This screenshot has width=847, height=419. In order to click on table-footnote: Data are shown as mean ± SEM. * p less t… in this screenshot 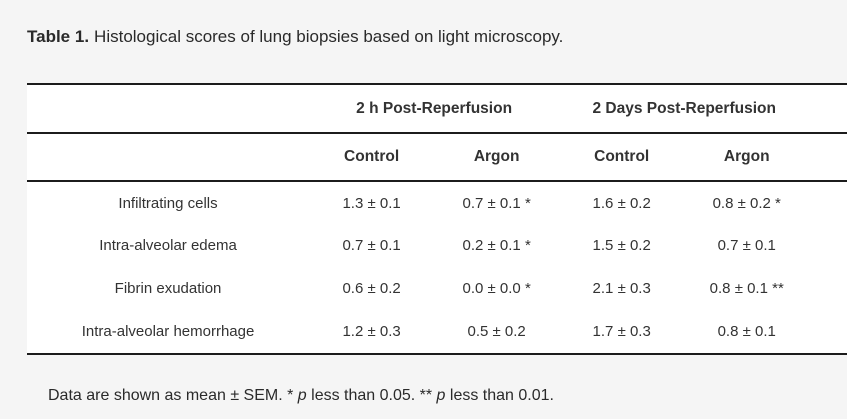, I will do `click(301, 395)`.